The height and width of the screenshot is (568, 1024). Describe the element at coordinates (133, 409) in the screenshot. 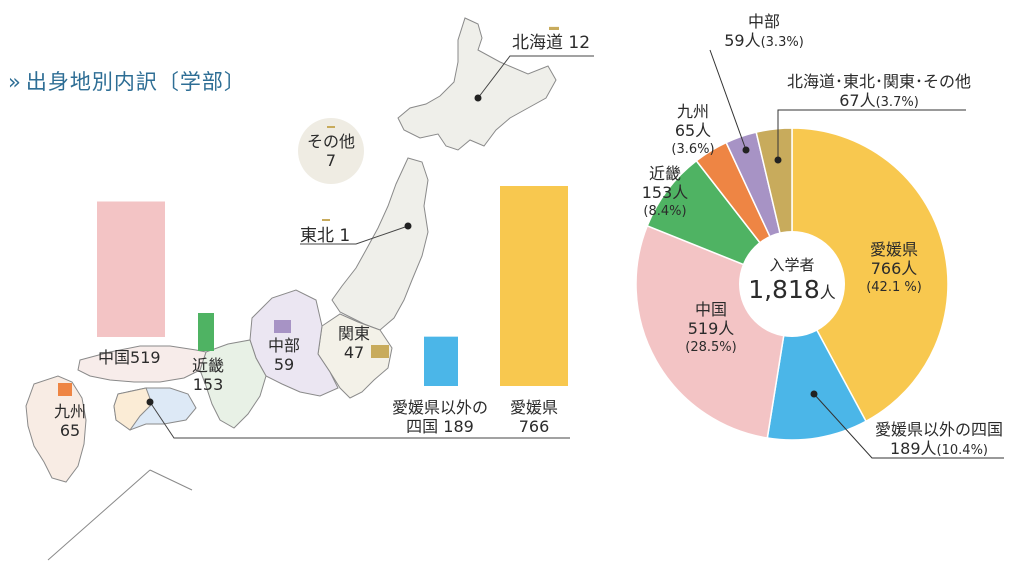

I see `ehime-shape` at that location.